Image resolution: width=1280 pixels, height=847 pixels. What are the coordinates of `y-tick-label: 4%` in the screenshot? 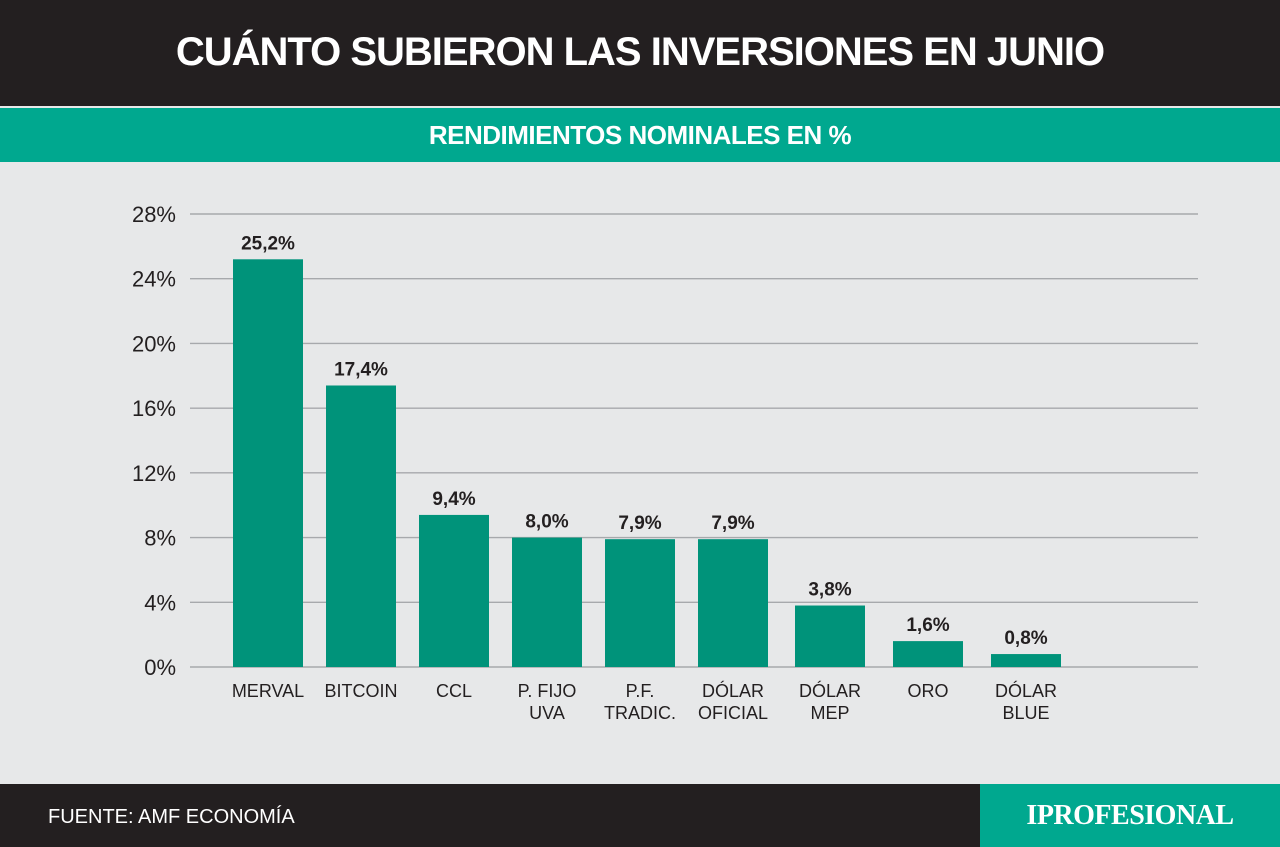 It's located at (160, 602).